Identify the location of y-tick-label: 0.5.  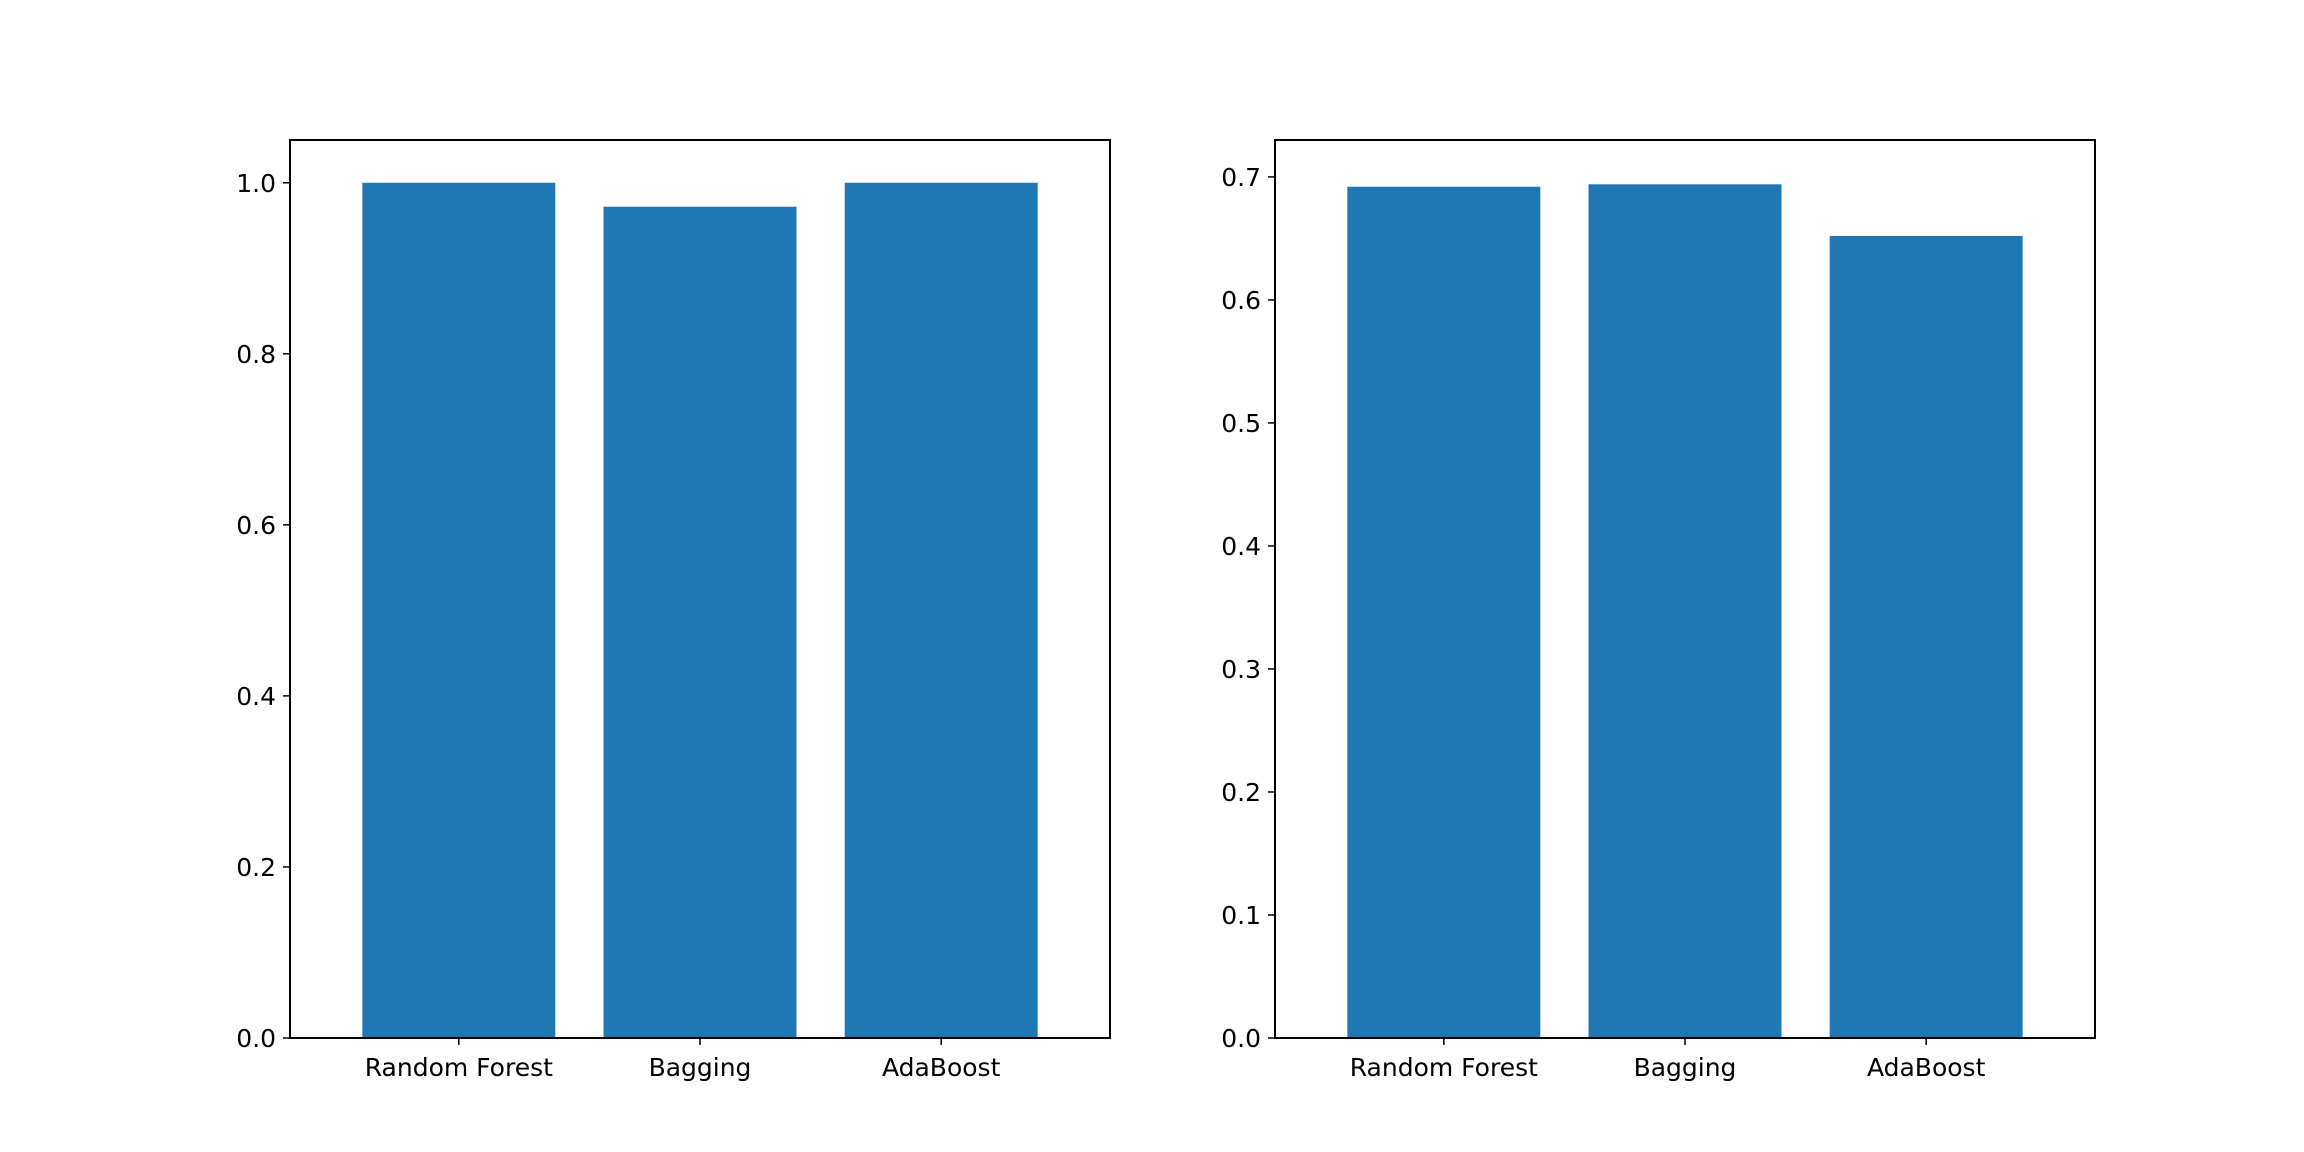
(1241, 423).